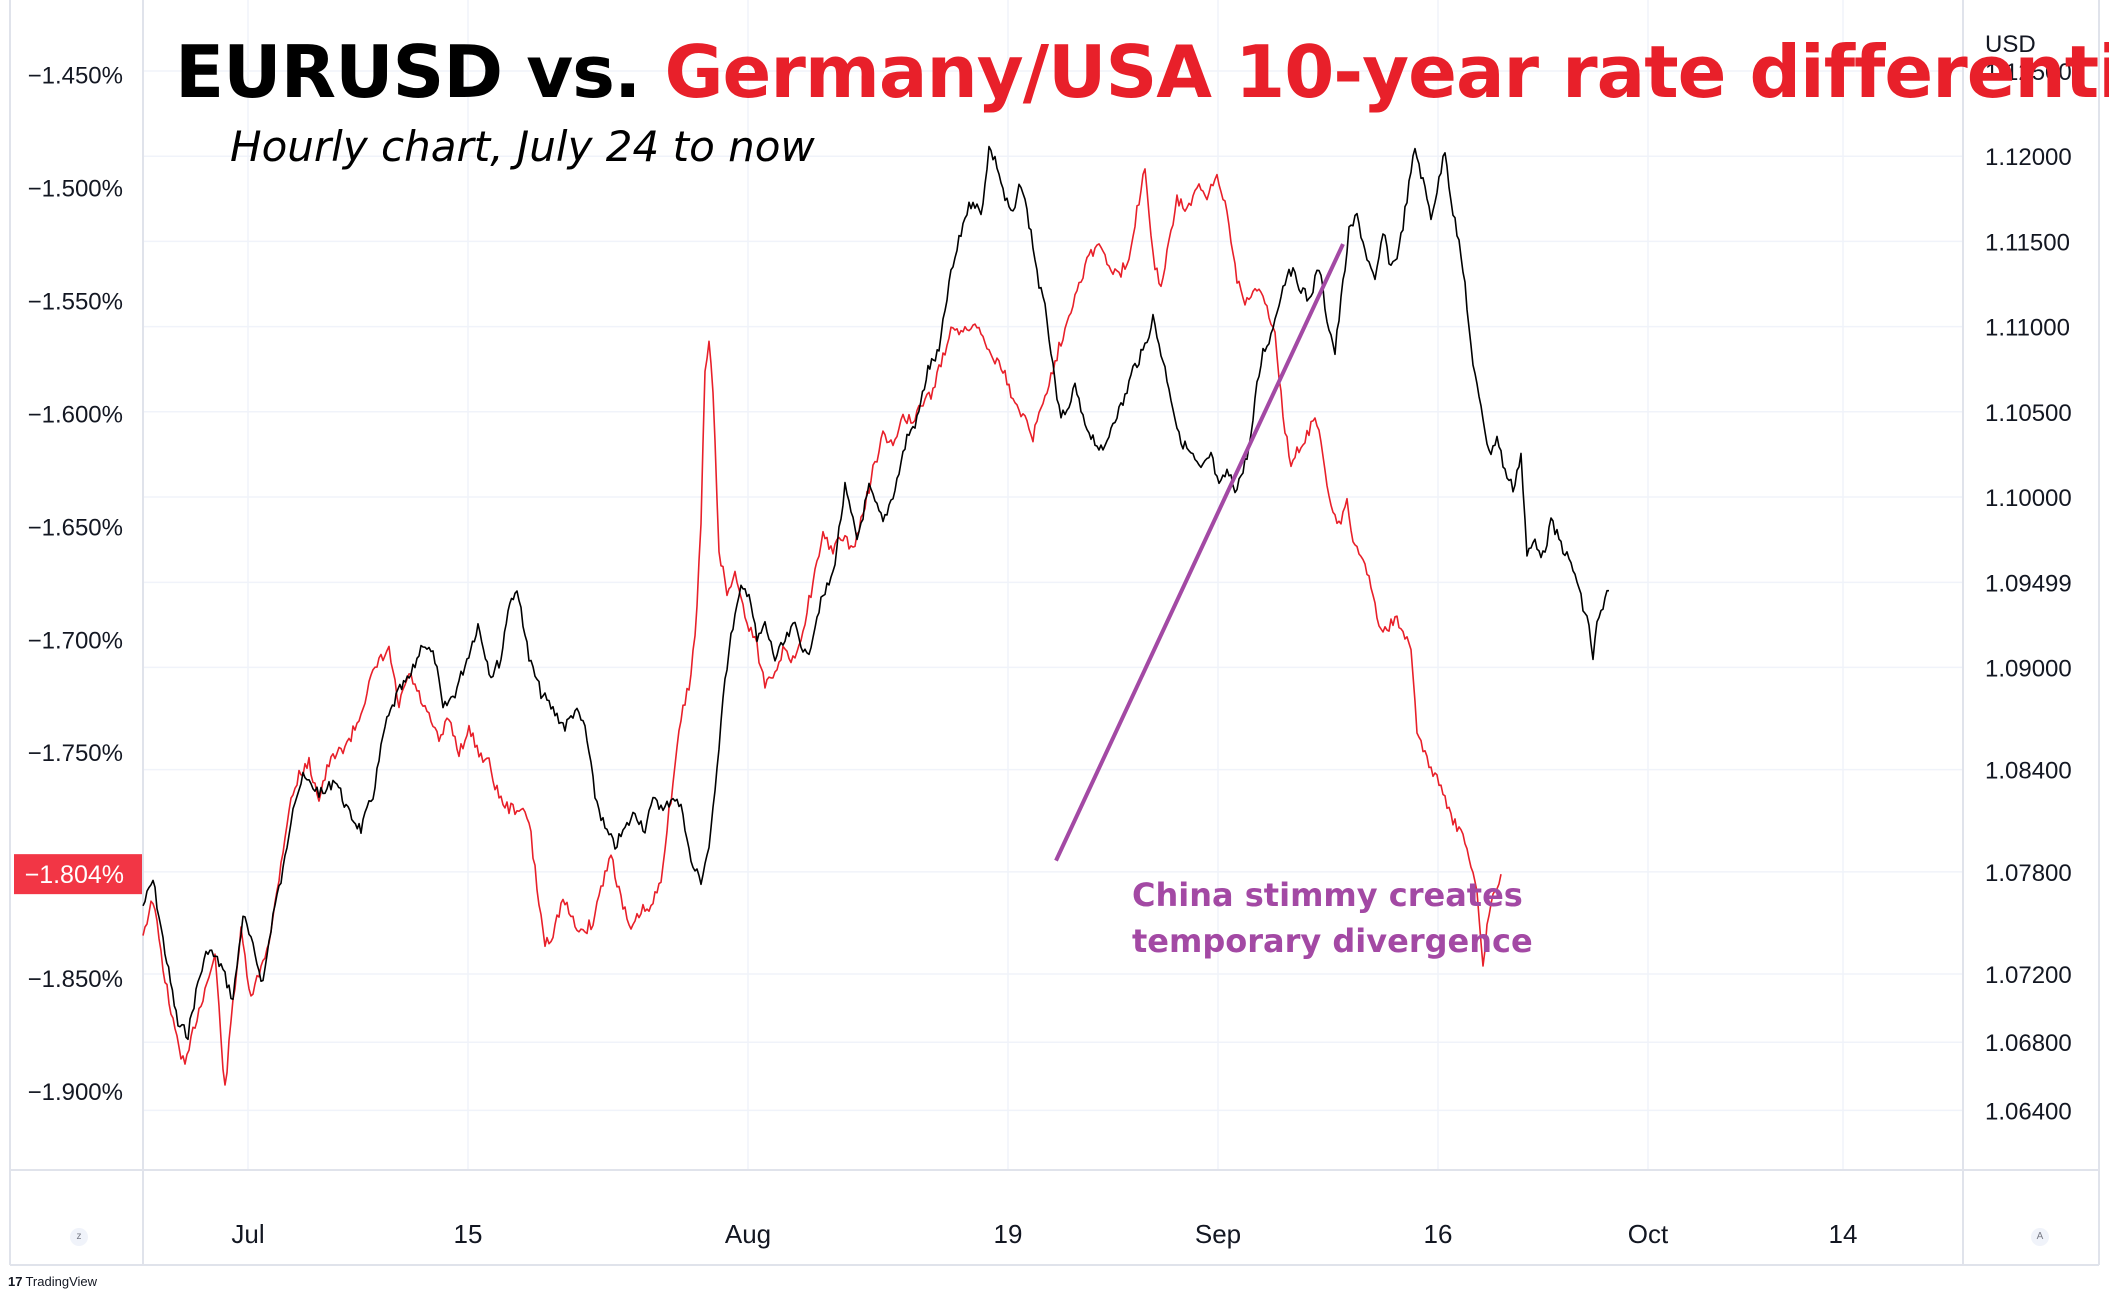  I want to click on auto-scale-button: A, so click(2040, 1237).